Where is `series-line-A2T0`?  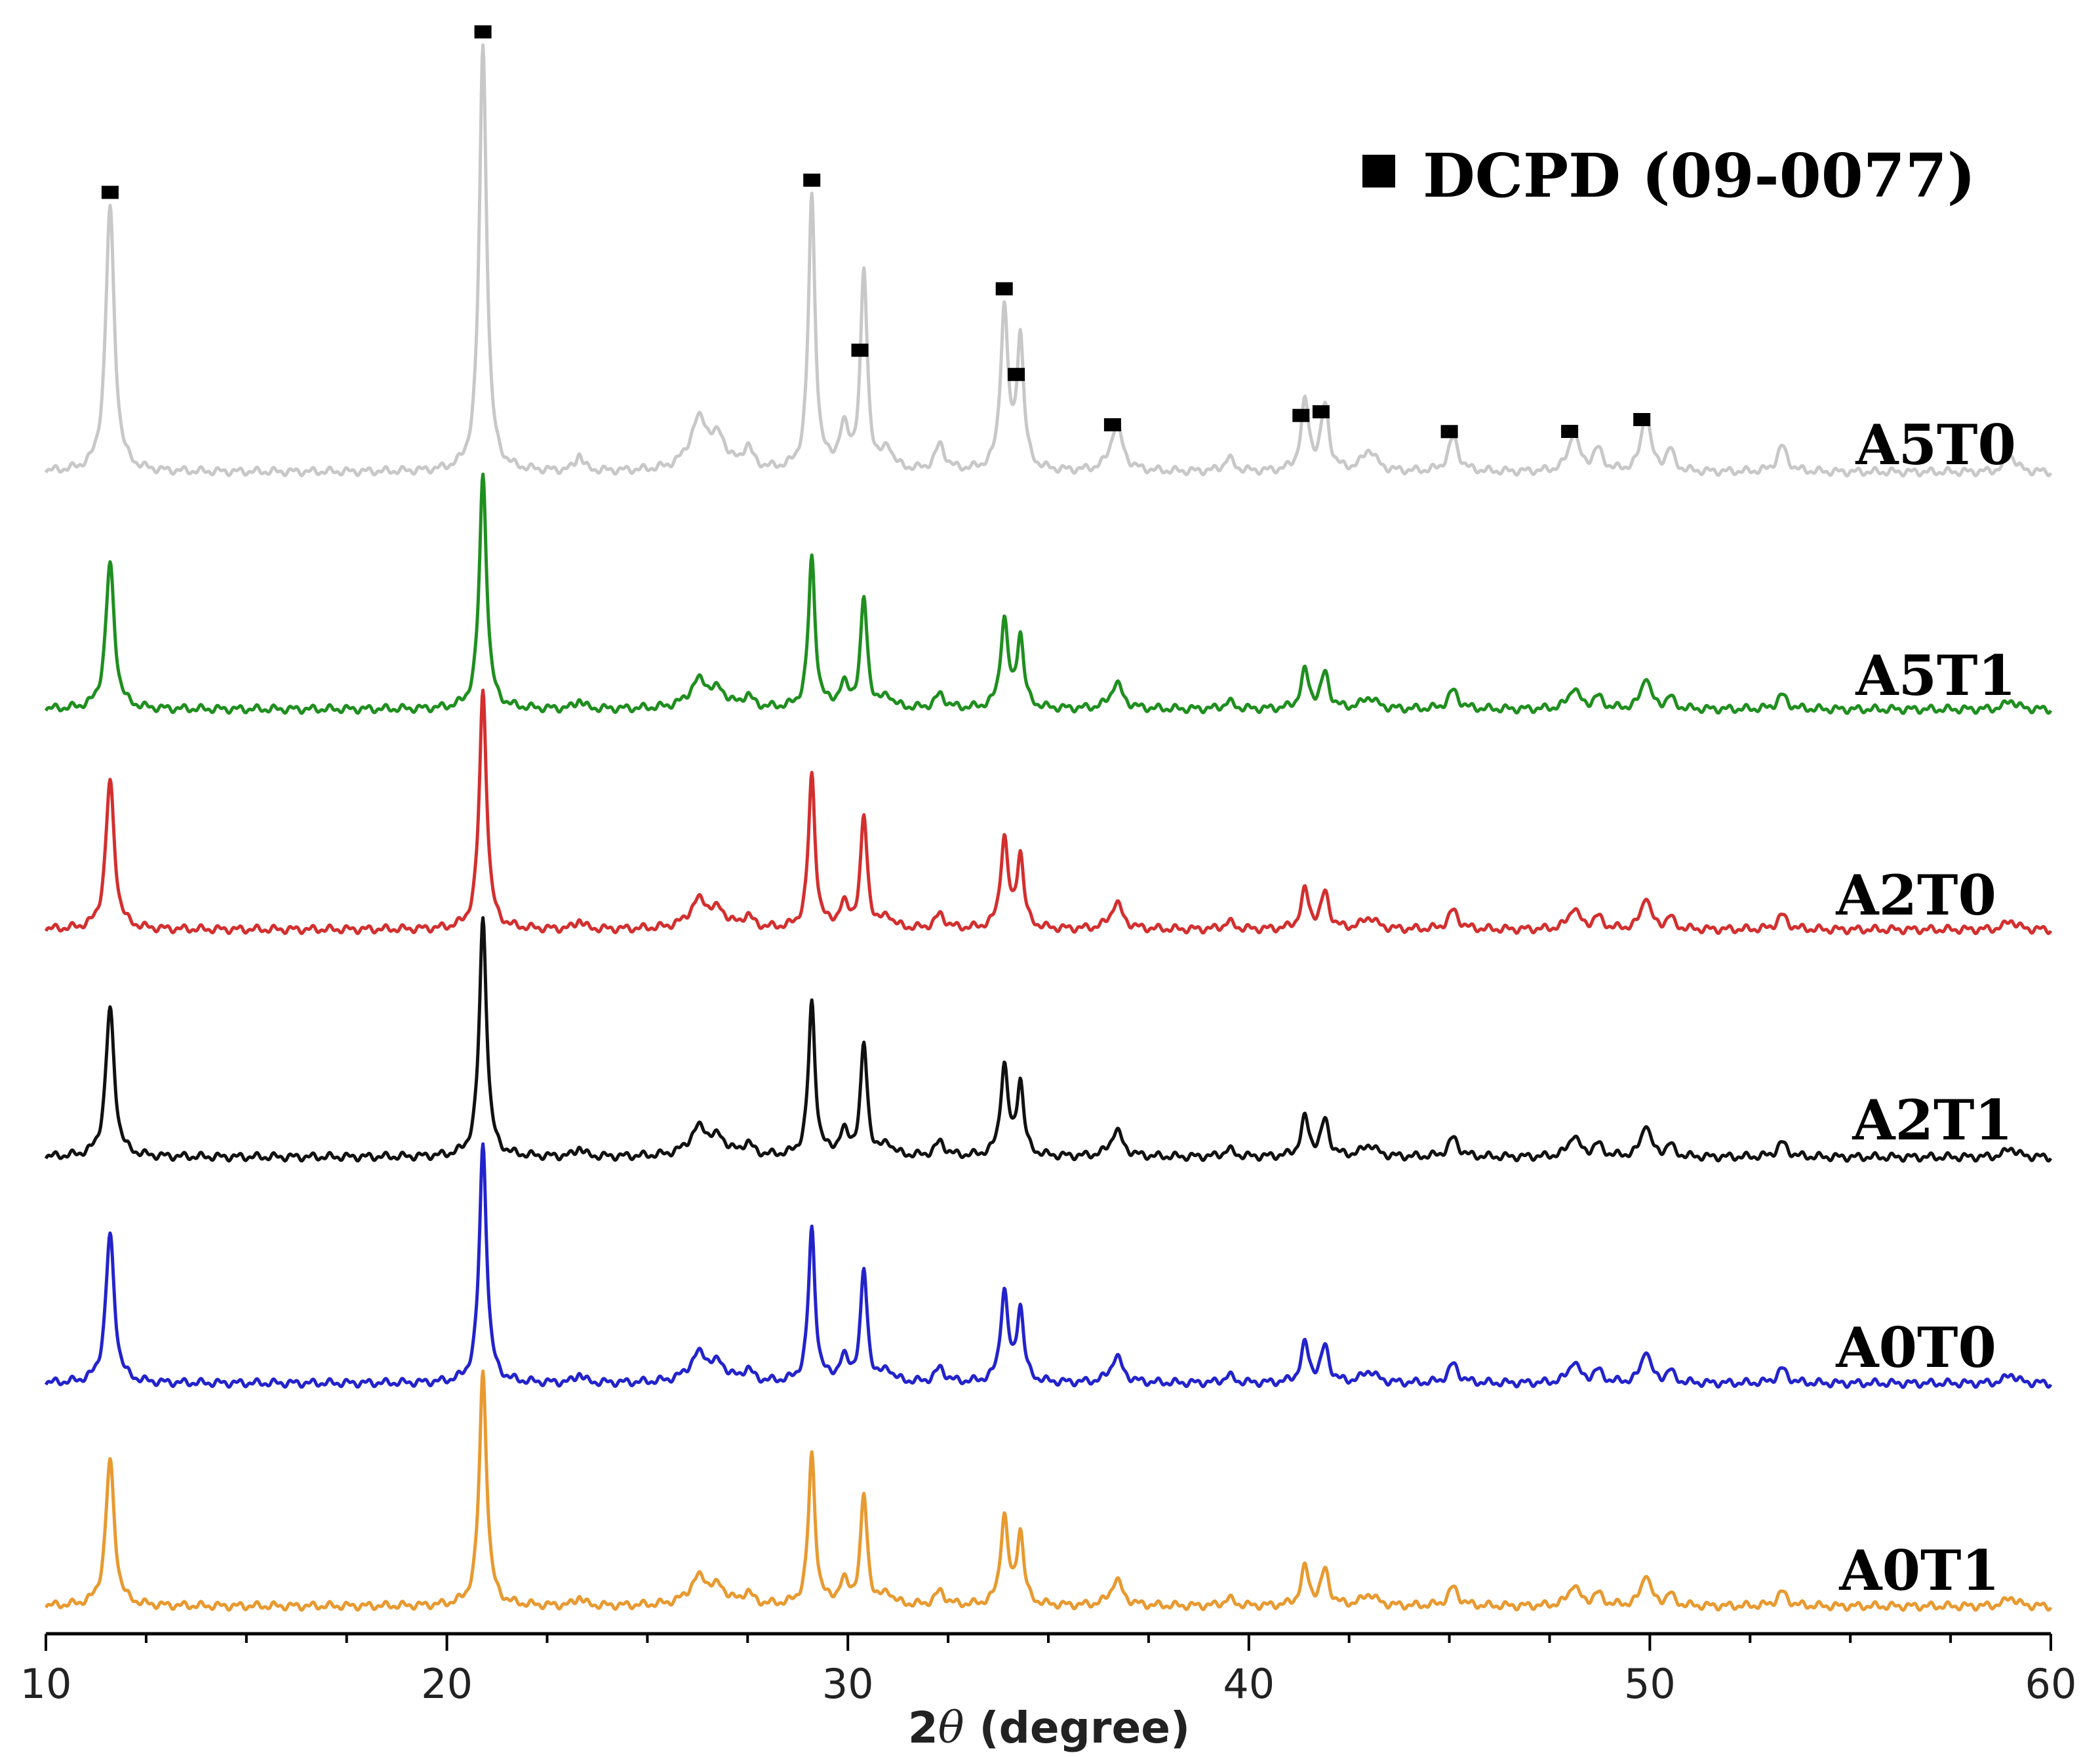
series-line-A2T0 is located at coordinates (1048, 812).